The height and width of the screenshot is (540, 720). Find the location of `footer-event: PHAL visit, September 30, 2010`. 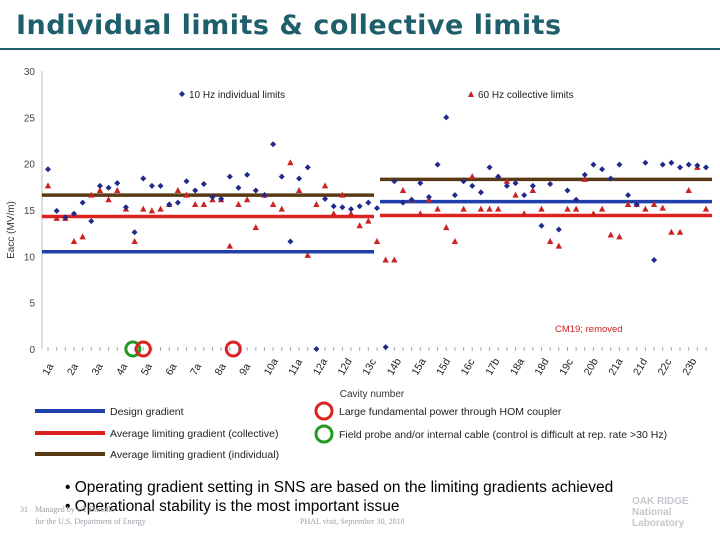

footer-event: PHAL visit, September 30, 2010 is located at coordinates (352, 521).